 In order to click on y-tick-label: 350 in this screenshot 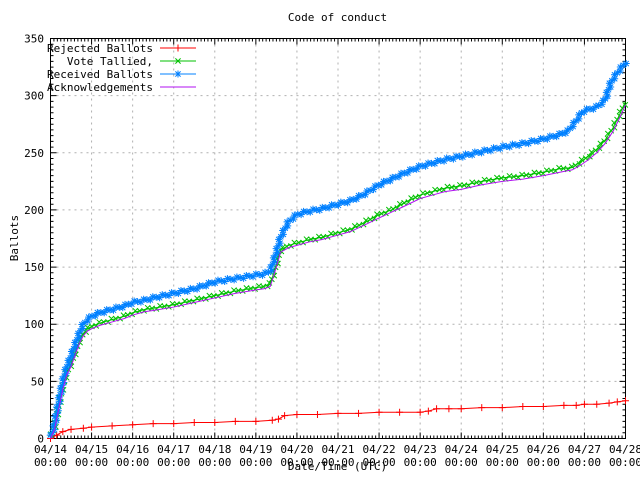, I will do `click(34, 39)`.